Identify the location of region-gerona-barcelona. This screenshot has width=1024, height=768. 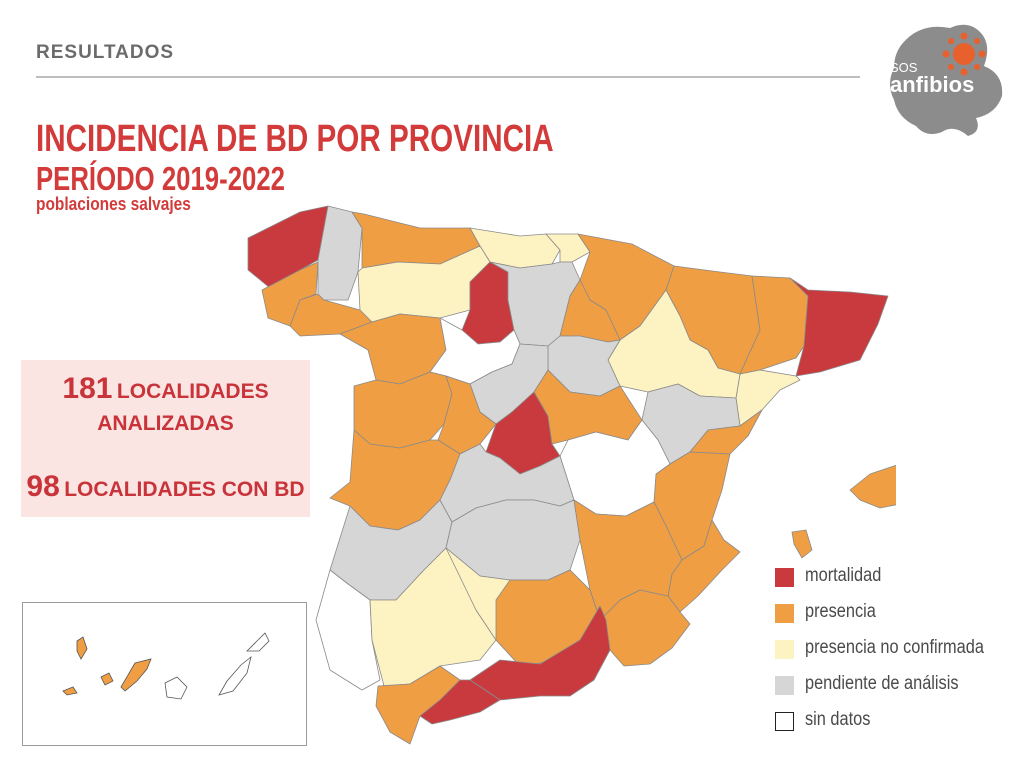
(839, 327).